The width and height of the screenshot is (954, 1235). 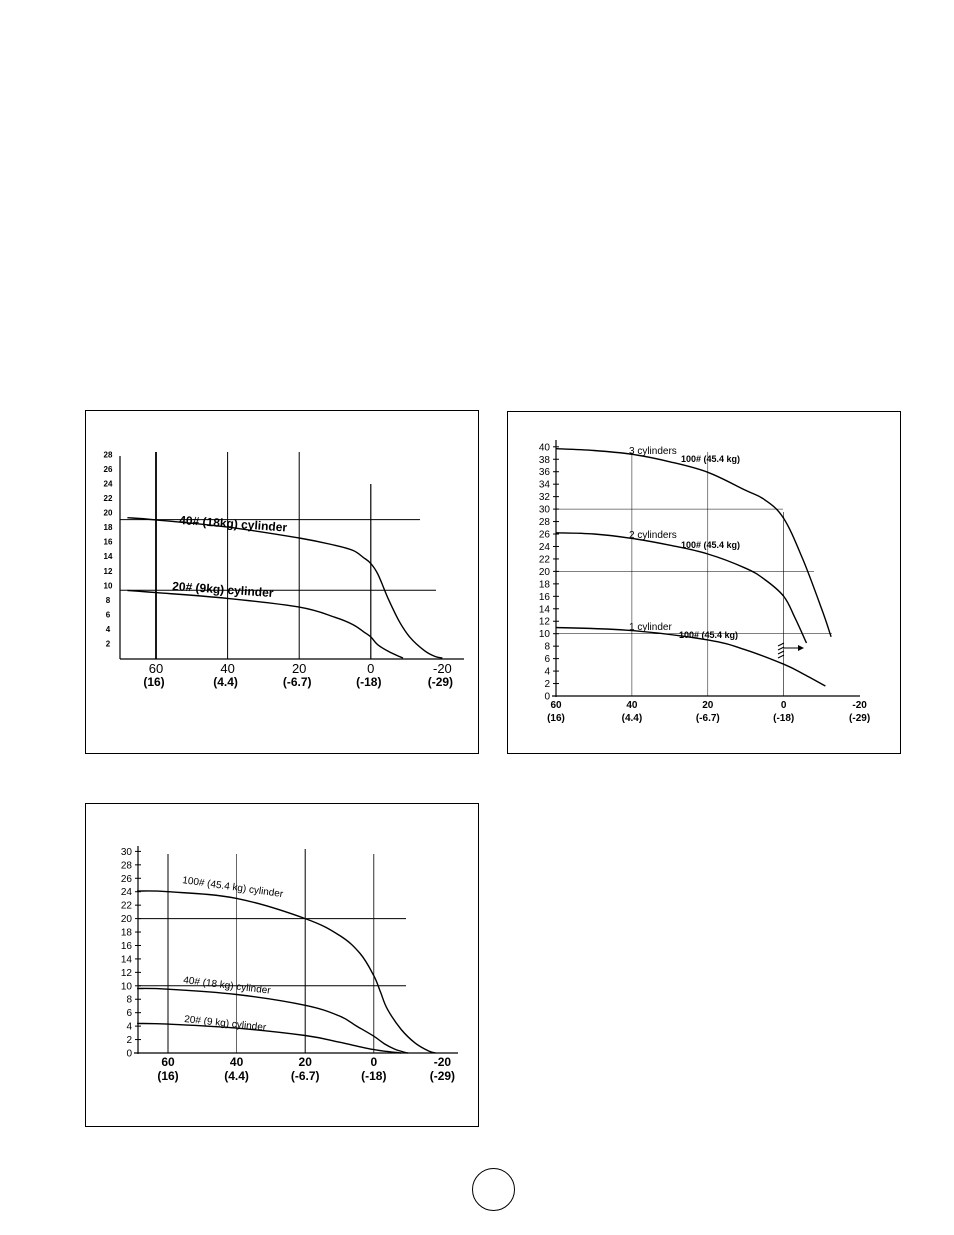 What do you see at coordinates (223, 589) in the screenshot?
I see `series-label: 20# (9kg) cylinder` at bounding box center [223, 589].